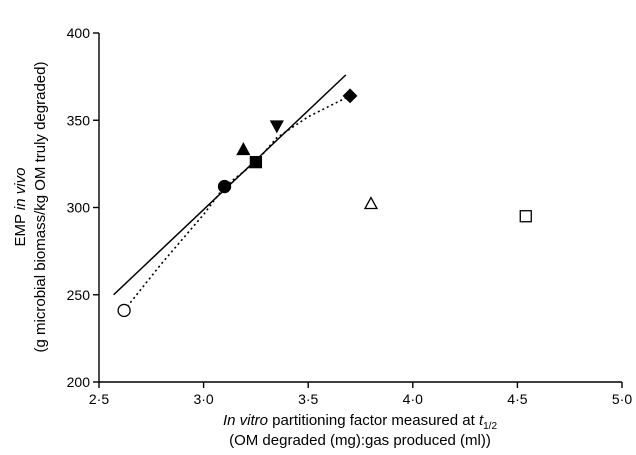 This screenshot has height=455, width=636. What do you see at coordinates (79, 295) in the screenshot?
I see `y-tick-label: 250` at bounding box center [79, 295].